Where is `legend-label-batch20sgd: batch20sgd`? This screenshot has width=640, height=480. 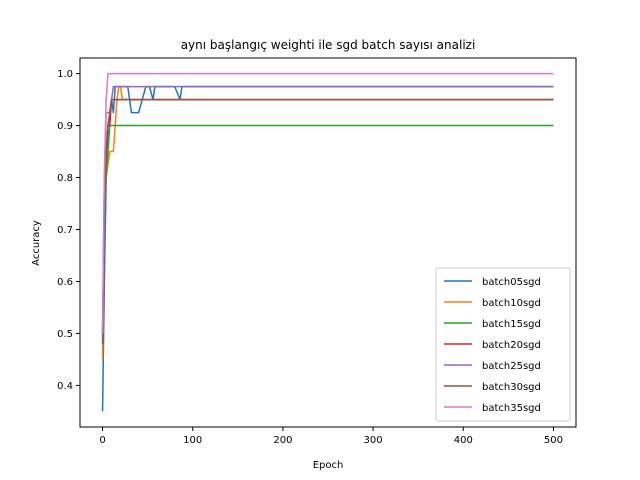
legend-label-batch20sgd: batch20sgd is located at coordinates (511, 345).